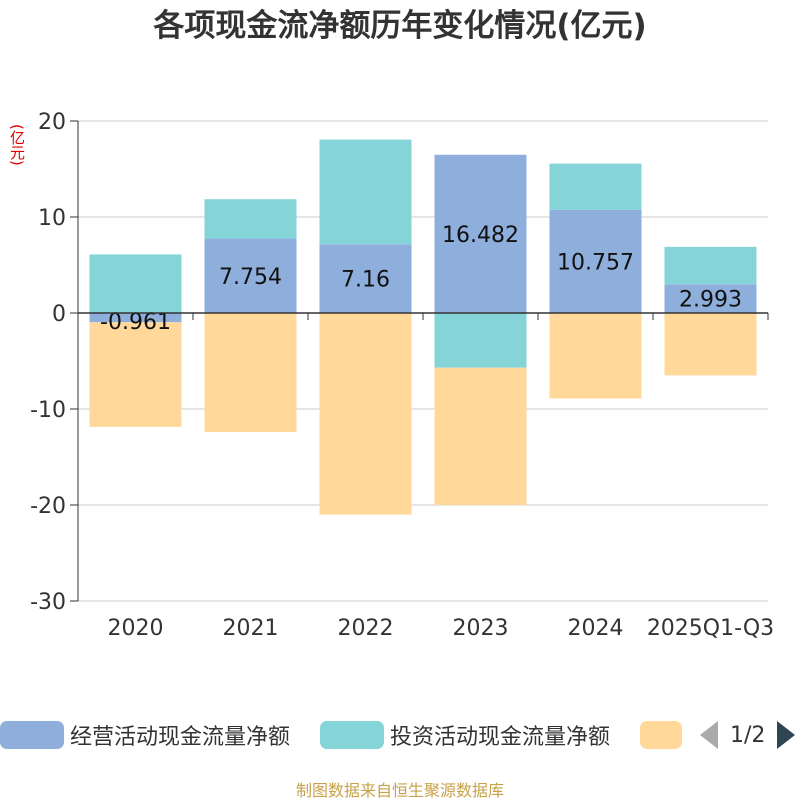 The width and height of the screenshot is (800, 801). I want to click on y-tick-label: -20, so click(48, 506).